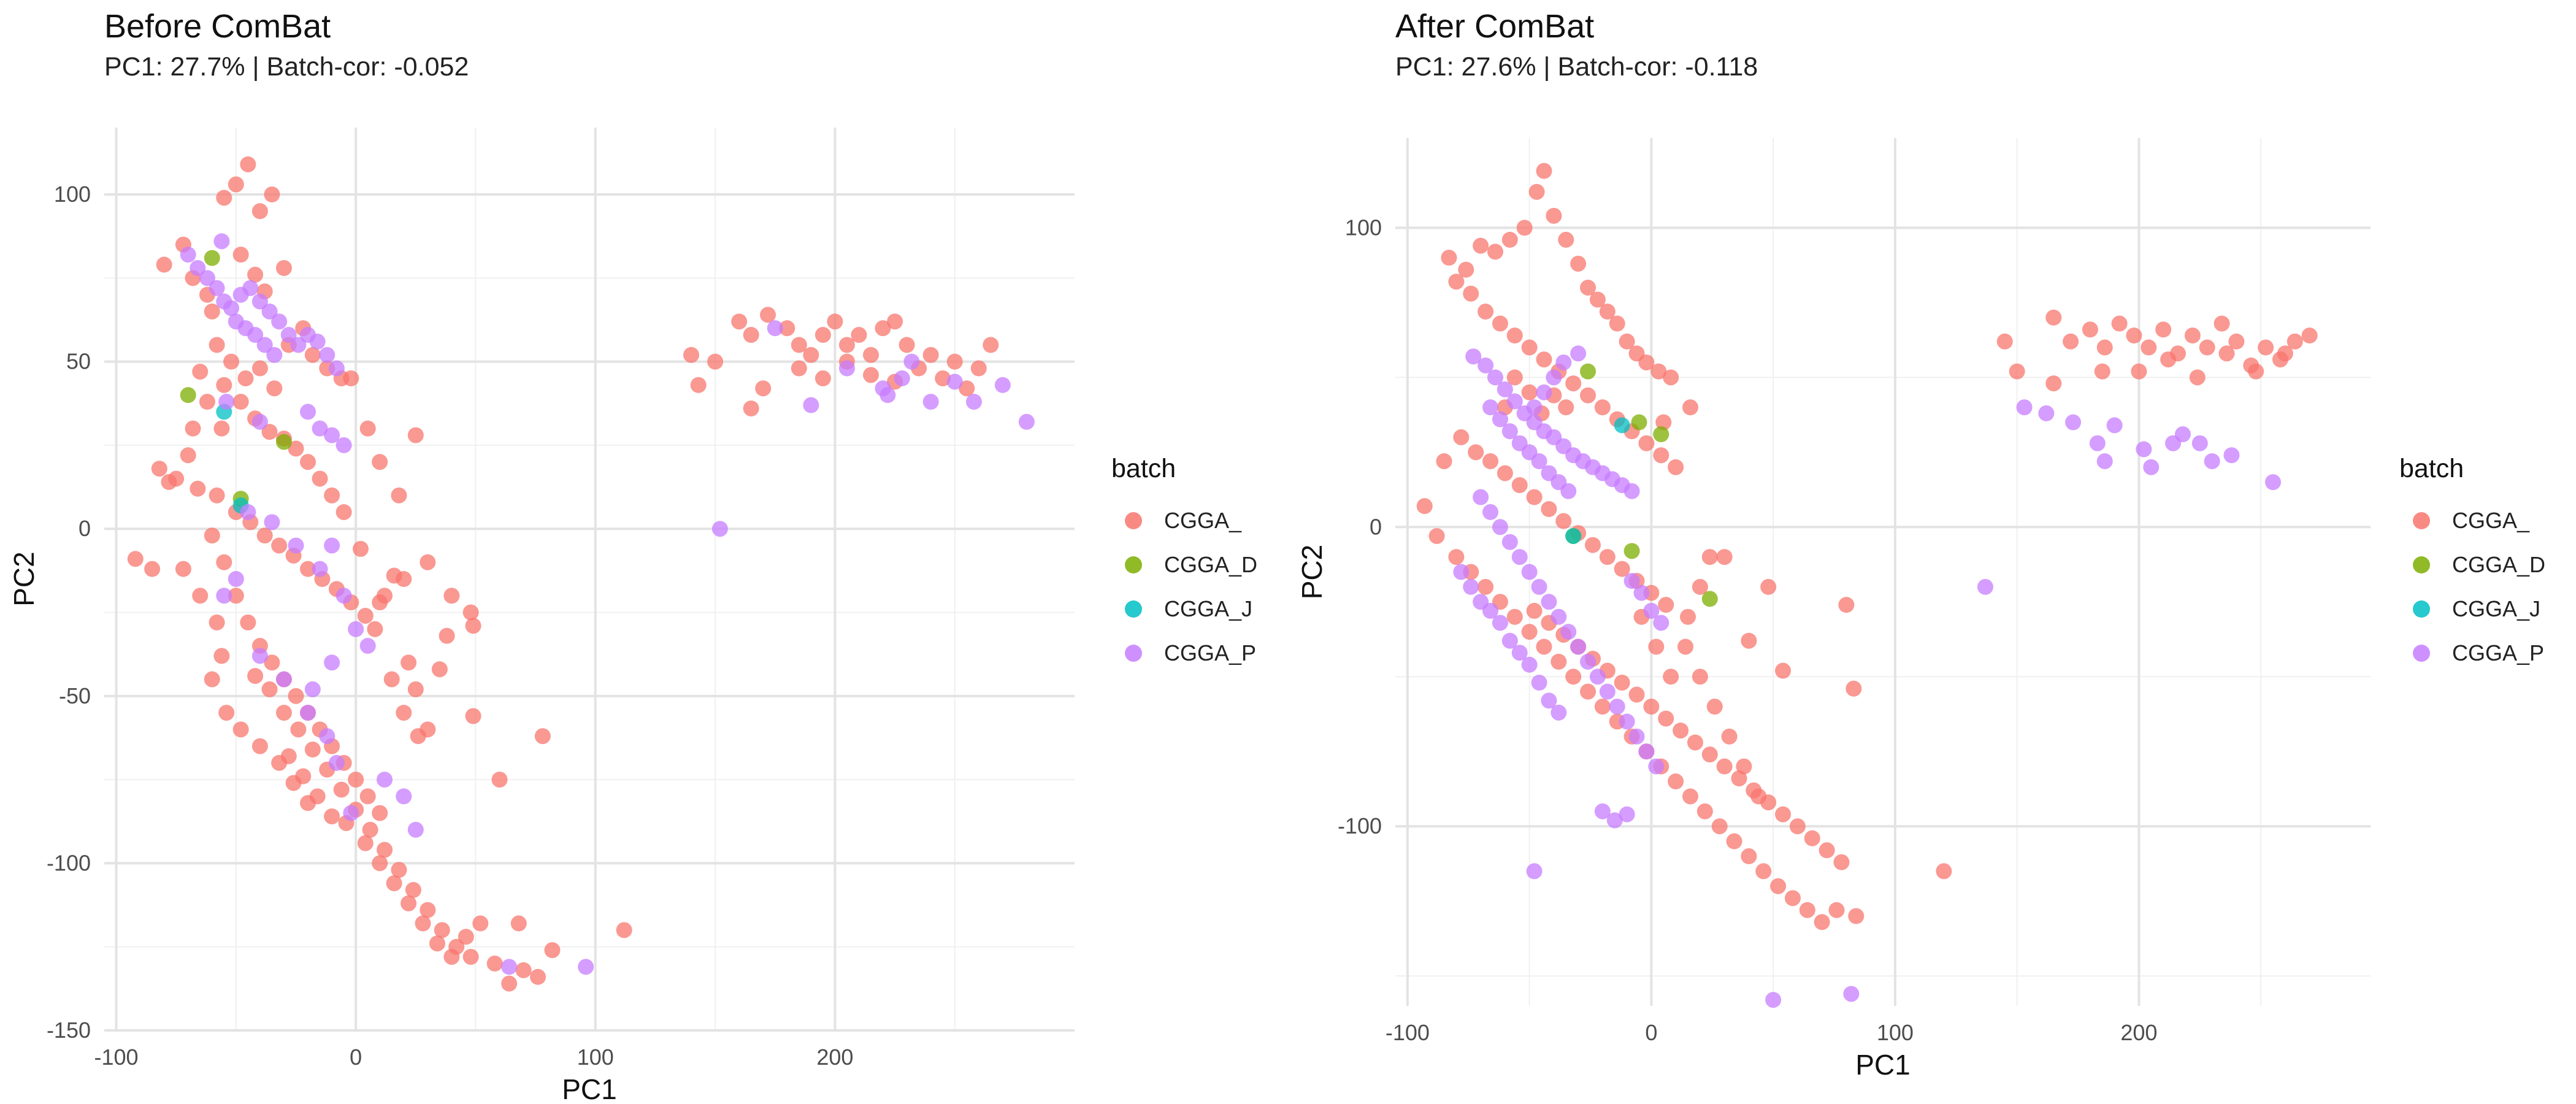 The image size is (2576, 1104). What do you see at coordinates (2491, 520) in the screenshot?
I see `legend-label: CGGA_` at bounding box center [2491, 520].